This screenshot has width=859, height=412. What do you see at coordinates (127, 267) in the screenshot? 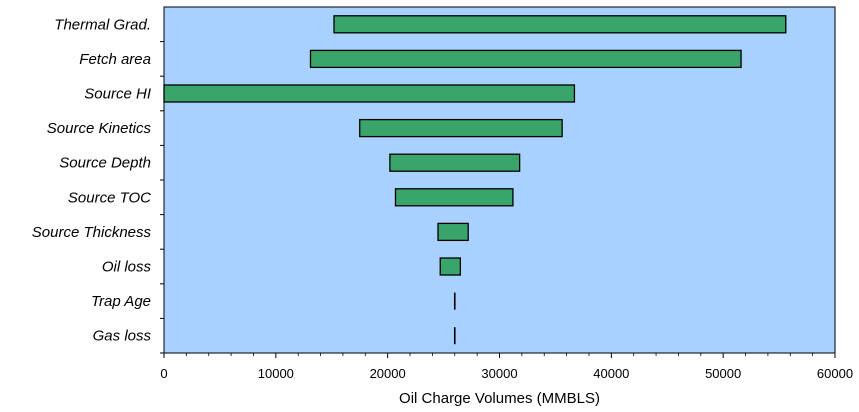
I see `category-label-oil-loss: Oil loss` at bounding box center [127, 267].